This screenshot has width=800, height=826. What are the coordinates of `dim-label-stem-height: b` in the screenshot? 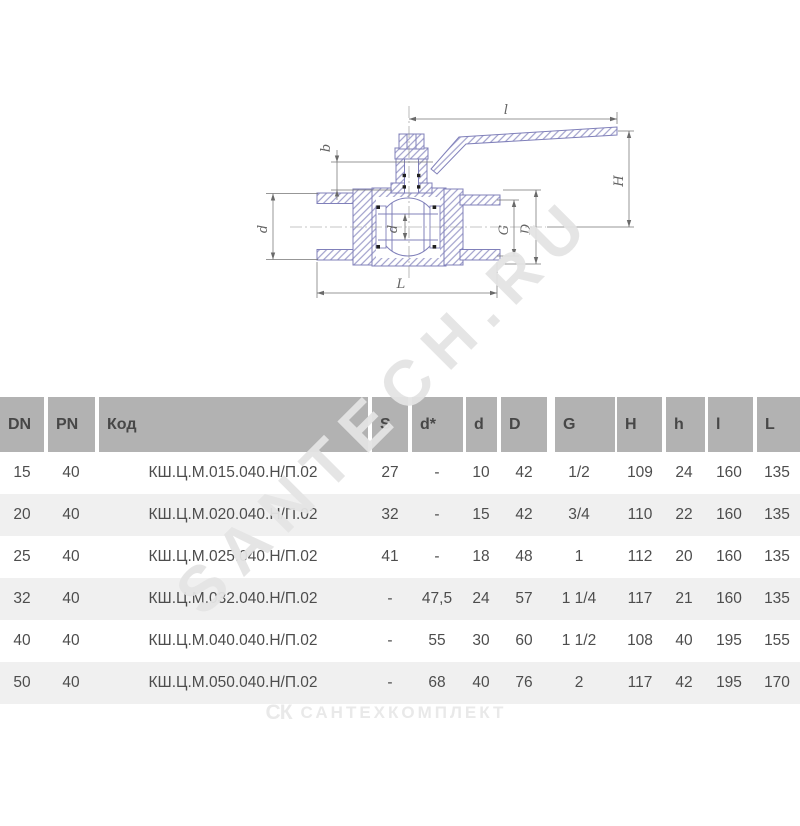 It's located at (326, 148).